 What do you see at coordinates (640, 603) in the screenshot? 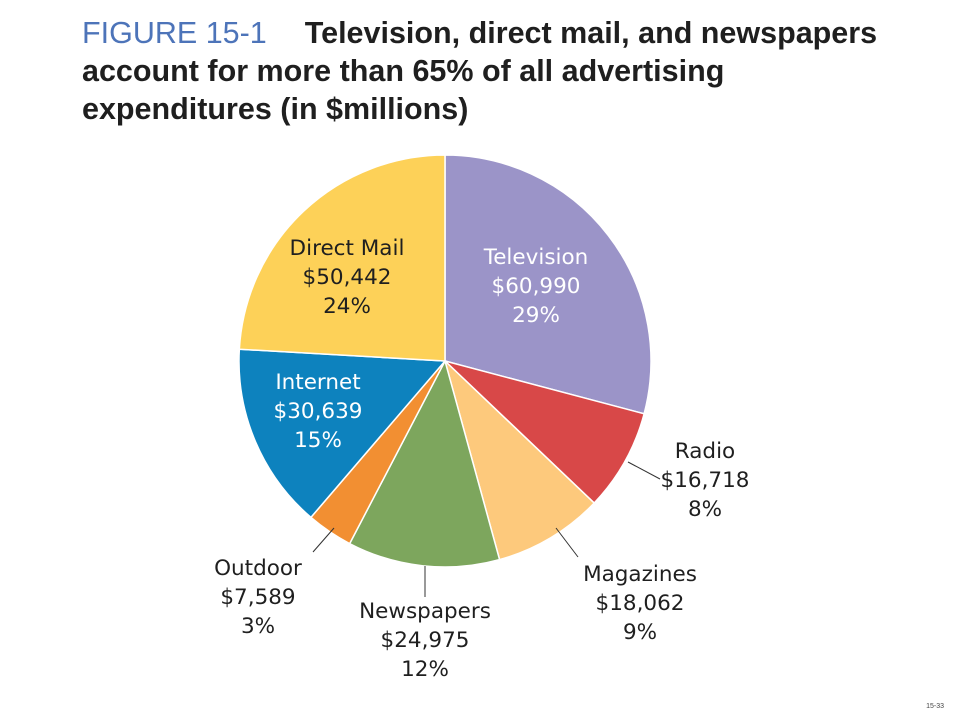
I see `slice-value-magazines: $18,062` at bounding box center [640, 603].